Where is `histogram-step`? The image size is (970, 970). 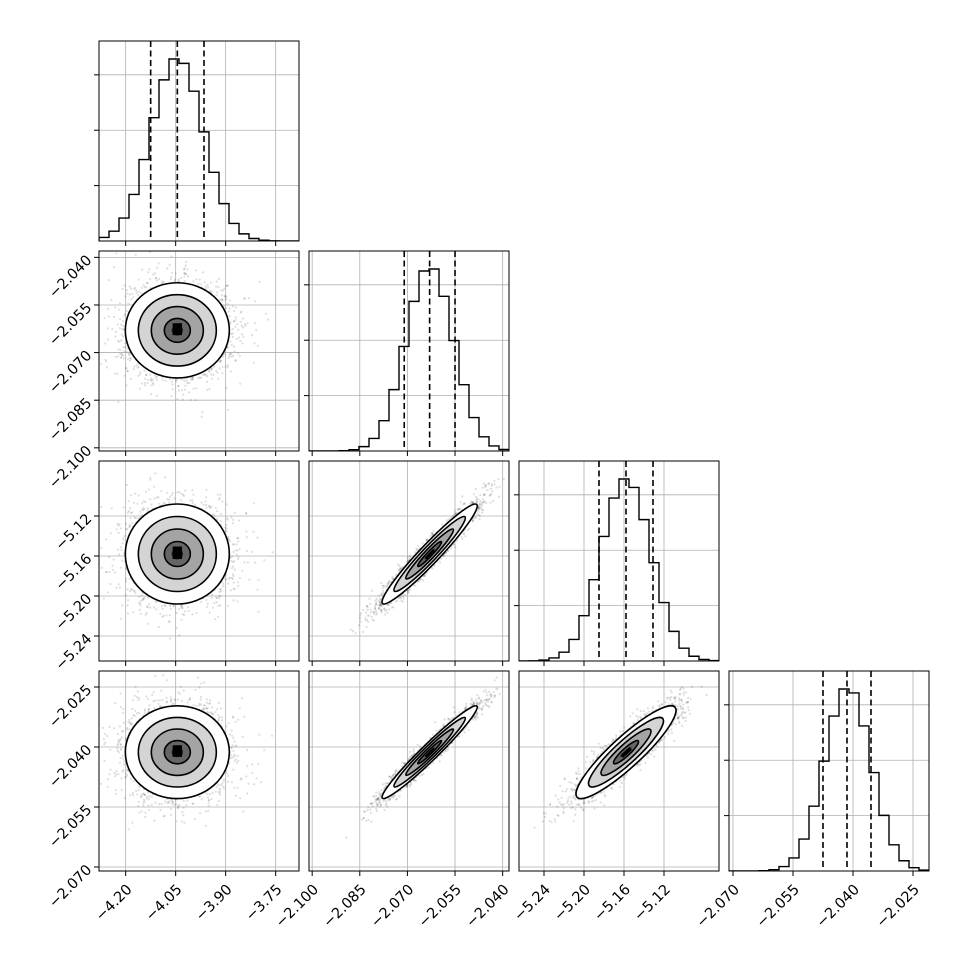
histogram-step is located at coordinates (409, 359).